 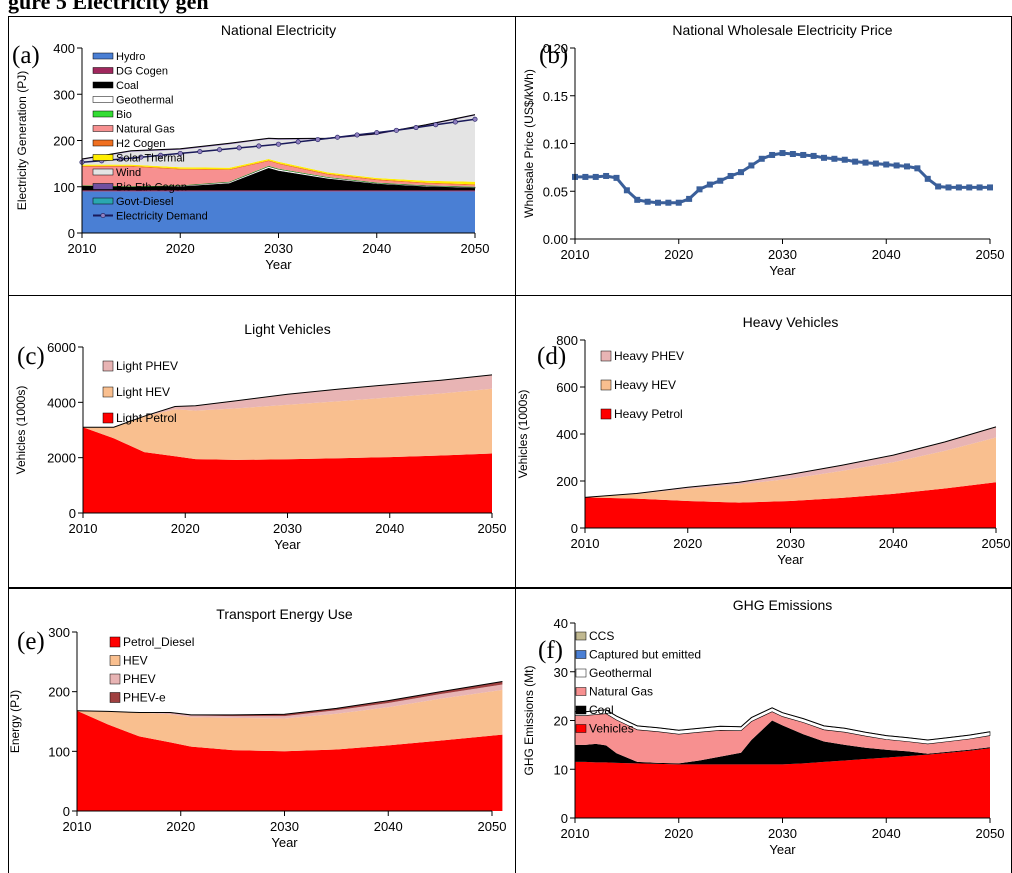 I want to click on legend-label: Wind, so click(x=128, y=173).